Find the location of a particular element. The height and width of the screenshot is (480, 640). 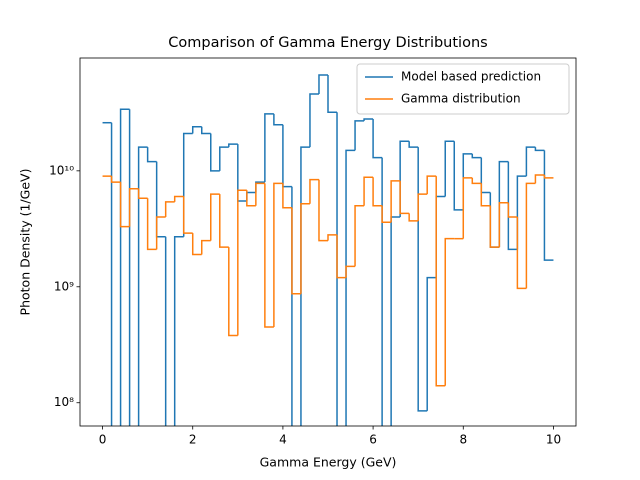

y-tick-label: 10¹⁰ is located at coordinates (61, 170).